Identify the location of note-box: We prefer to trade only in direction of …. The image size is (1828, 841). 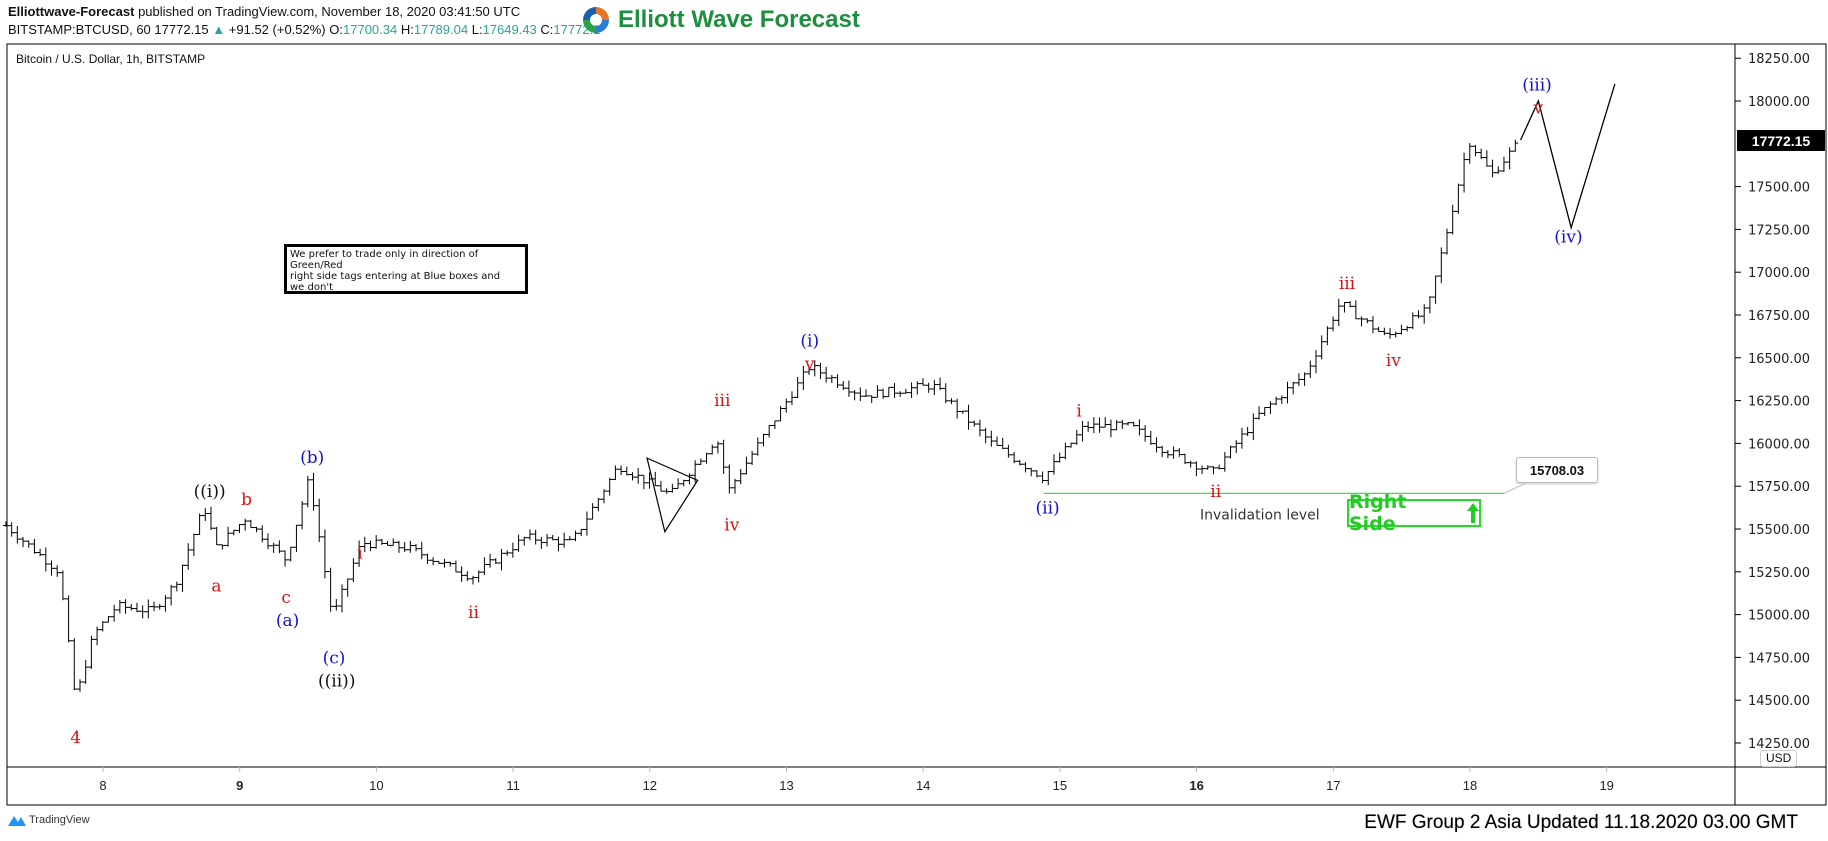
(406, 269).